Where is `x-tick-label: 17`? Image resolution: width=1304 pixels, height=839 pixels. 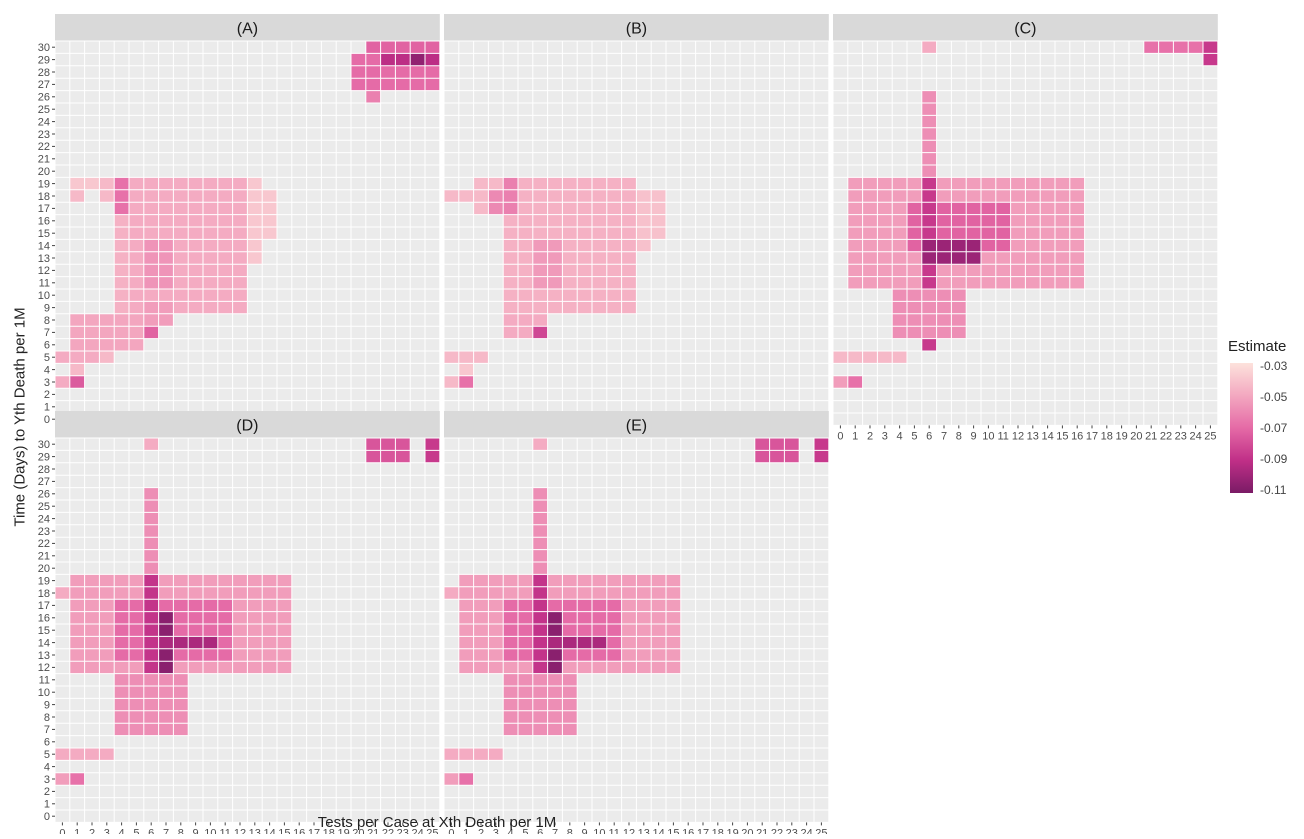 x-tick-label: 17 is located at coordinates (1092, 436).